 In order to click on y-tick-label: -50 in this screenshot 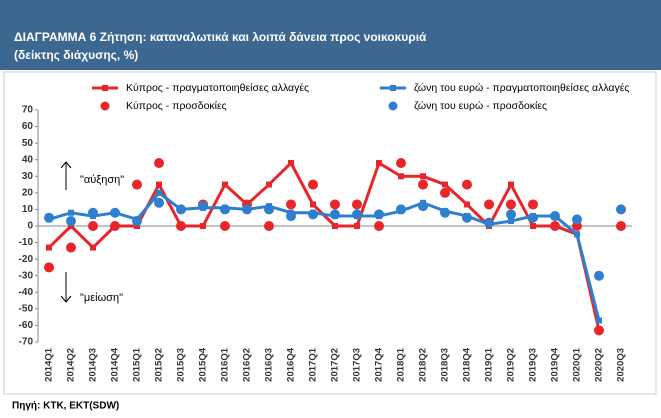, I will do `click(26, 308)`.